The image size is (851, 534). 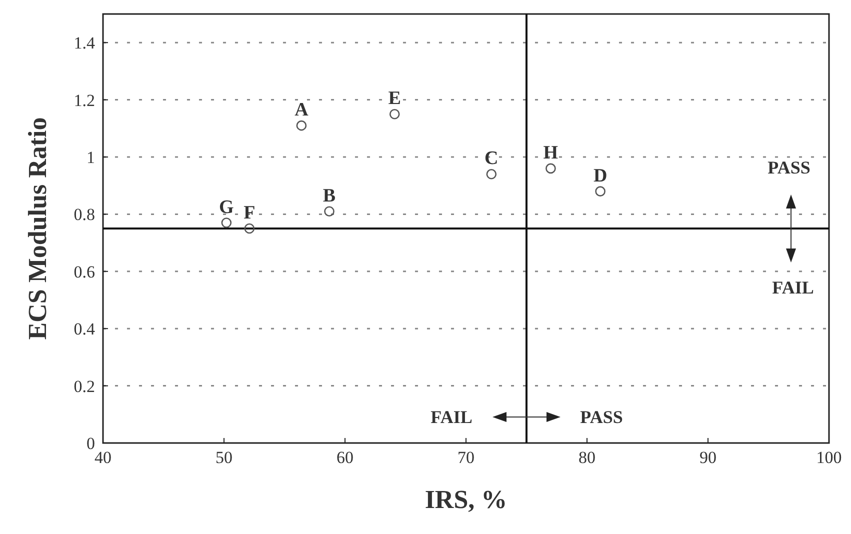 What do you see at coordinates (550, 153) in the screenshot?
I see `annotation: H` at bounding box center [550, 153].